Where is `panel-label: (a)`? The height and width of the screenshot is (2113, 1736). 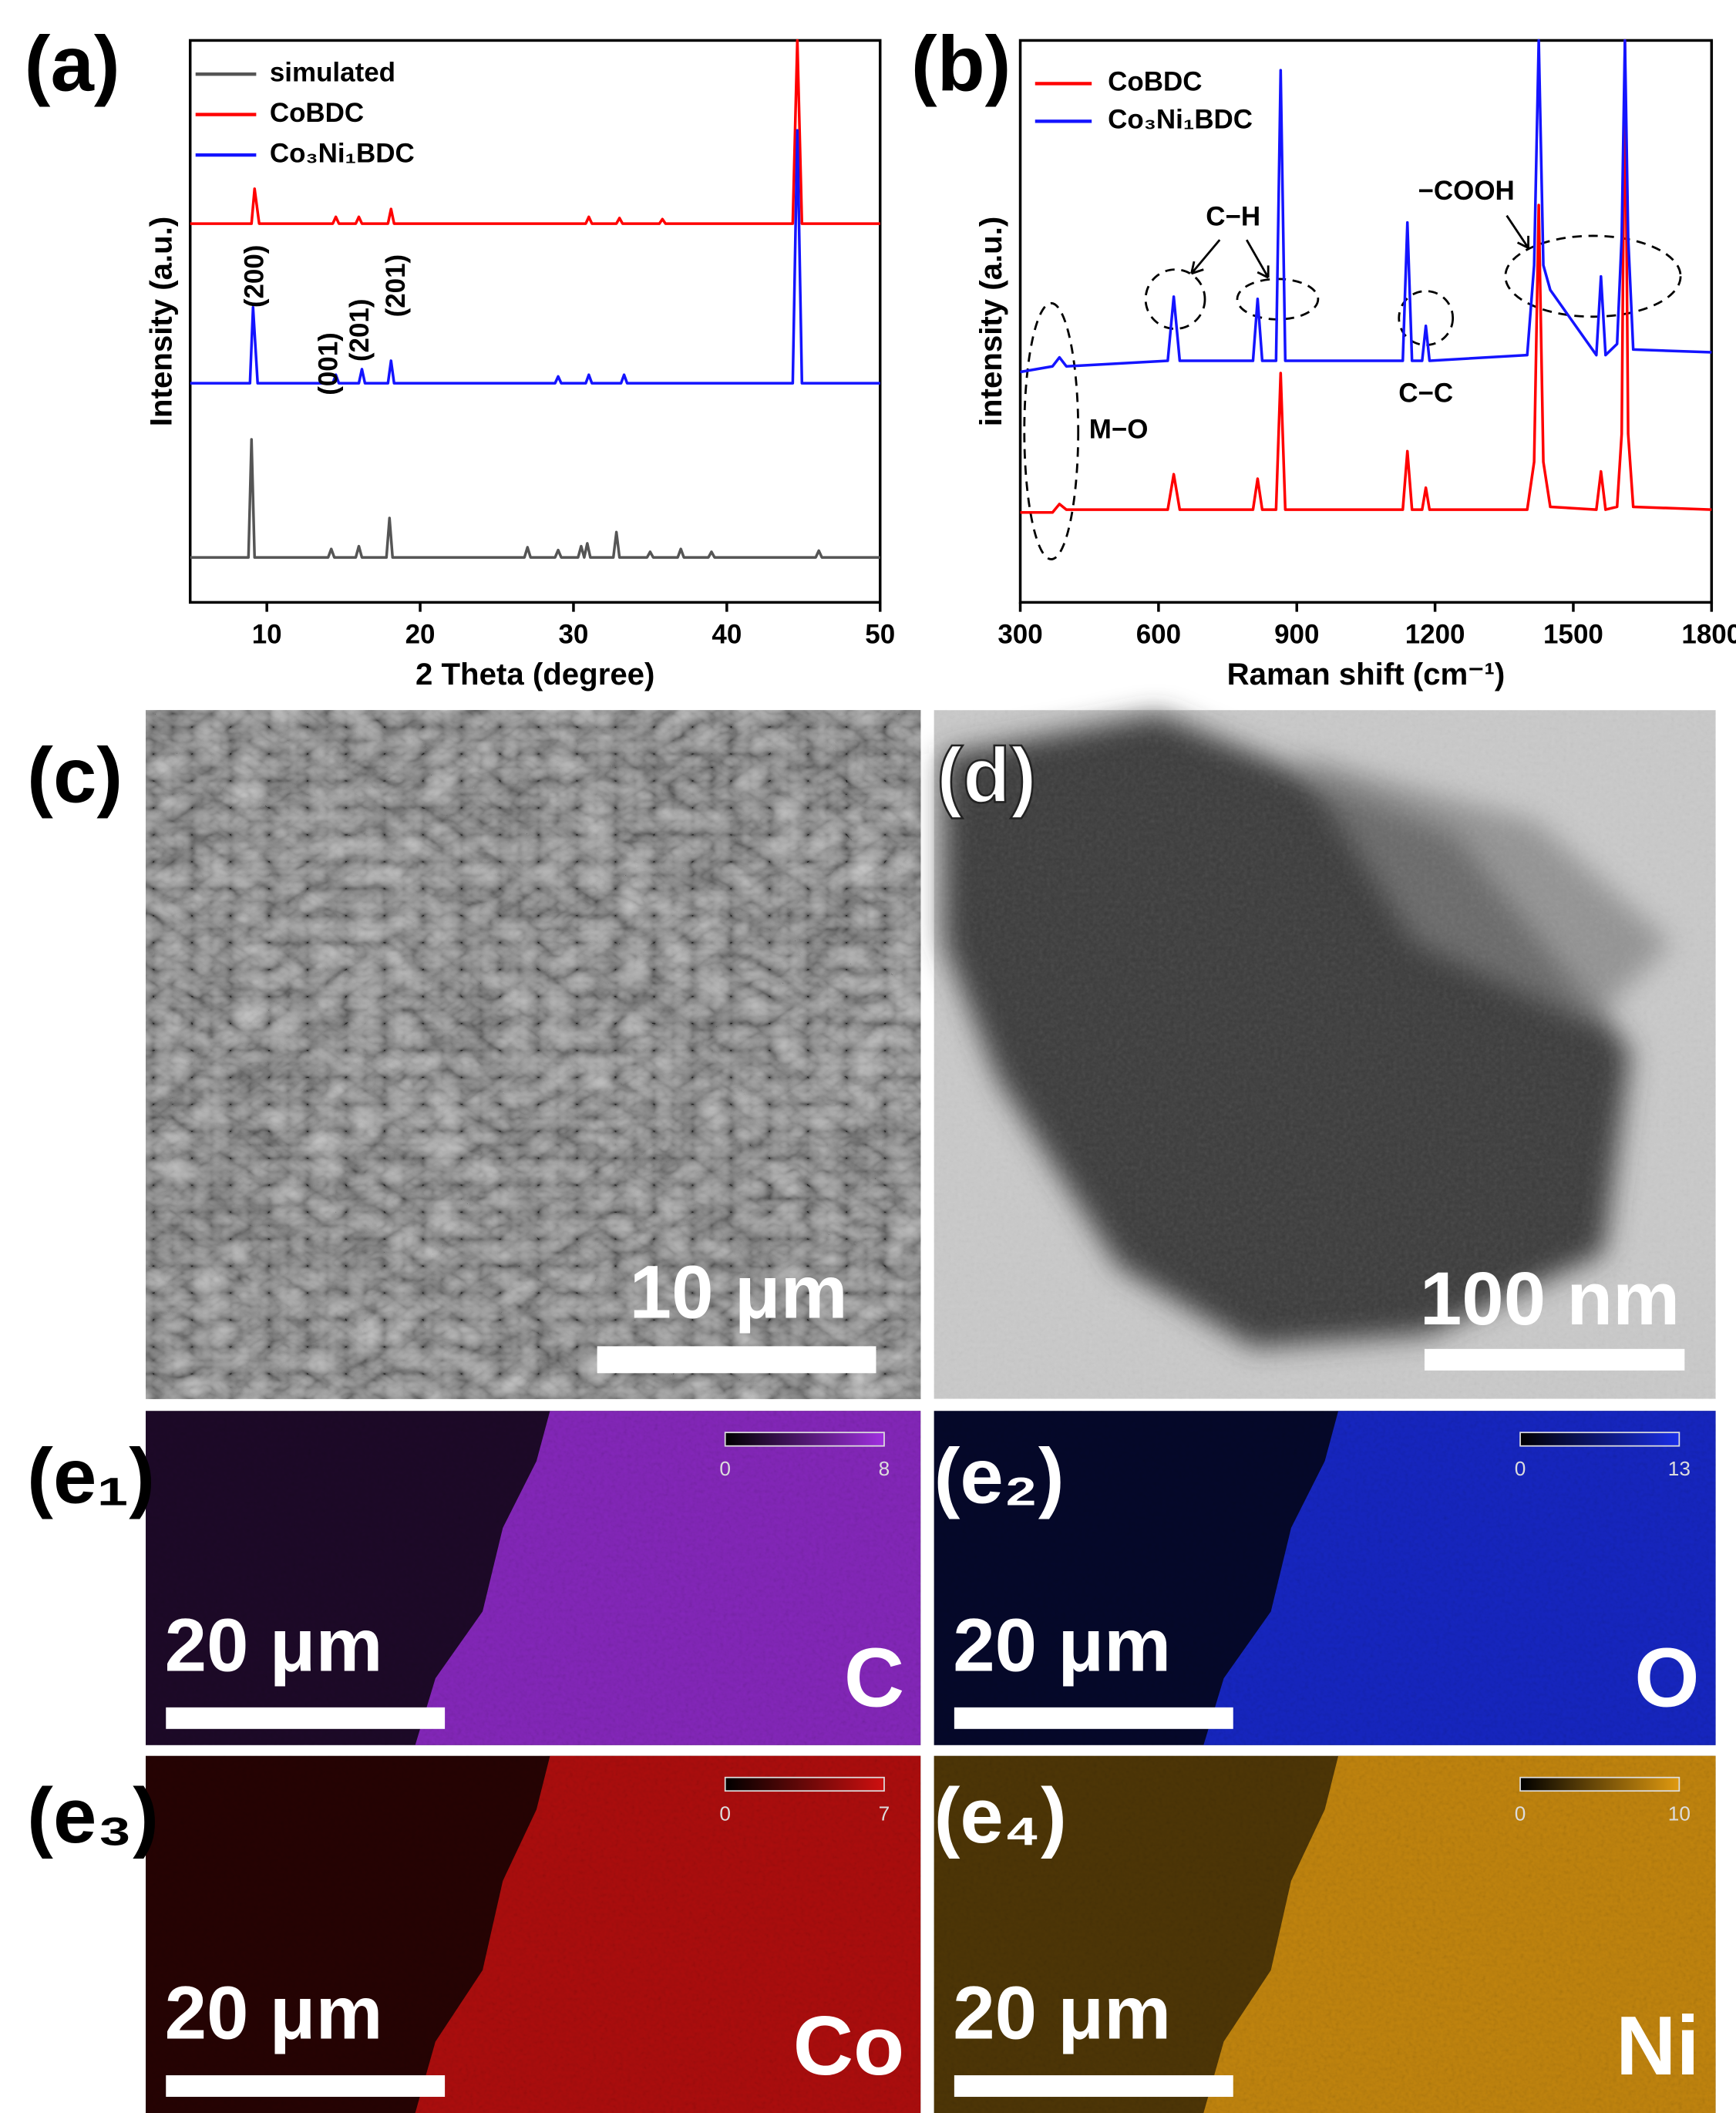 panel-label: (a) is located at coordinates (72, 64).